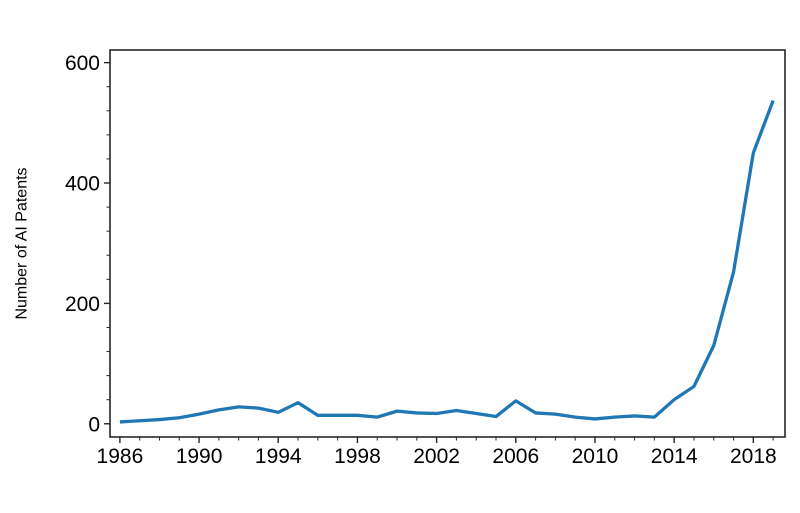  What do you see at coordinates (674, 456) in the screenshot?
I see `x-tick-label: 2014` at bounding box center [674, 456].